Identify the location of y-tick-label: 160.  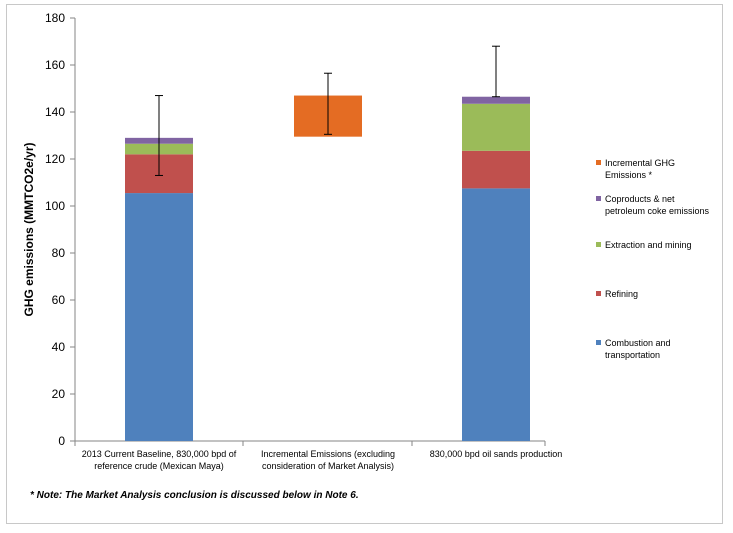
(55, 65).